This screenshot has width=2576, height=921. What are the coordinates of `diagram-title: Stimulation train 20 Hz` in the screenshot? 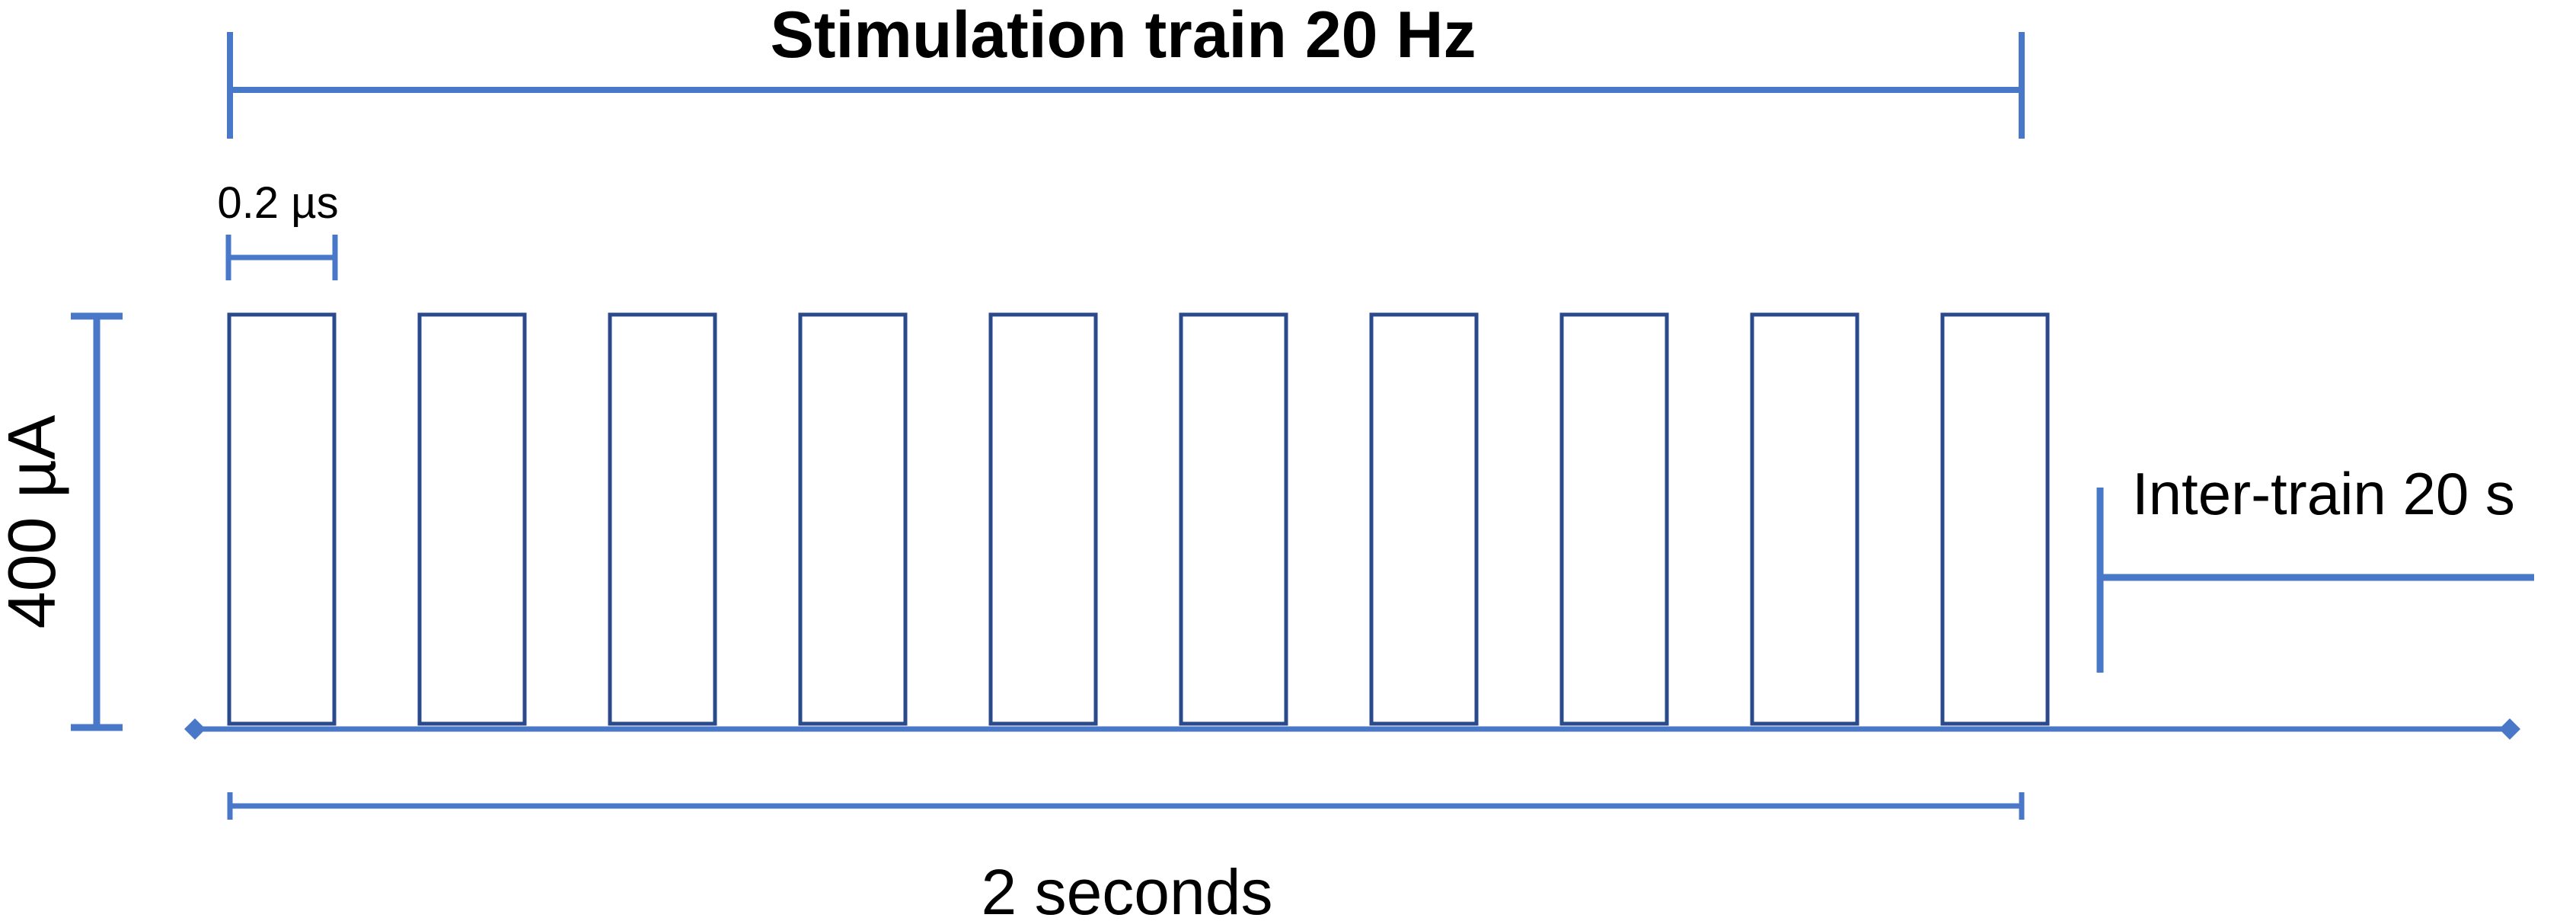 It's located at (1123, 36).